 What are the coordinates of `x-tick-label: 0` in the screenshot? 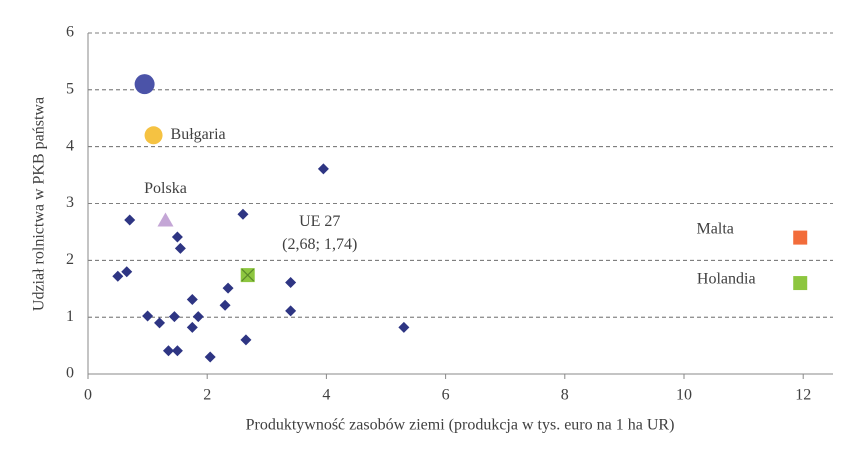 It's located at (88, 395).